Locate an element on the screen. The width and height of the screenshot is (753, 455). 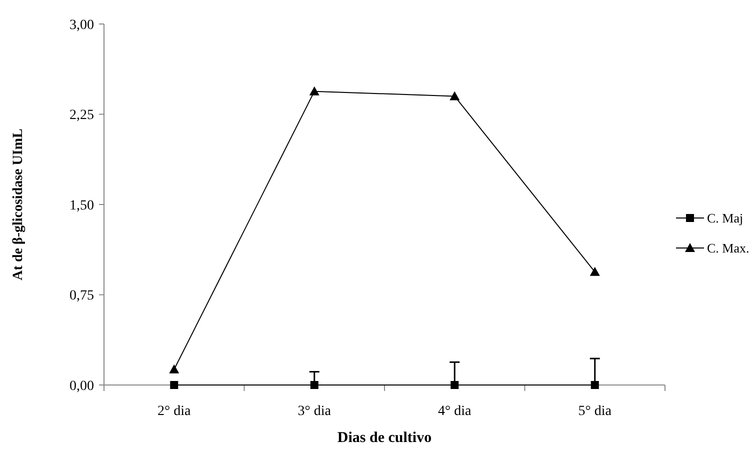
y-tick-label: 1,50 is located at coordinates (82, 206).